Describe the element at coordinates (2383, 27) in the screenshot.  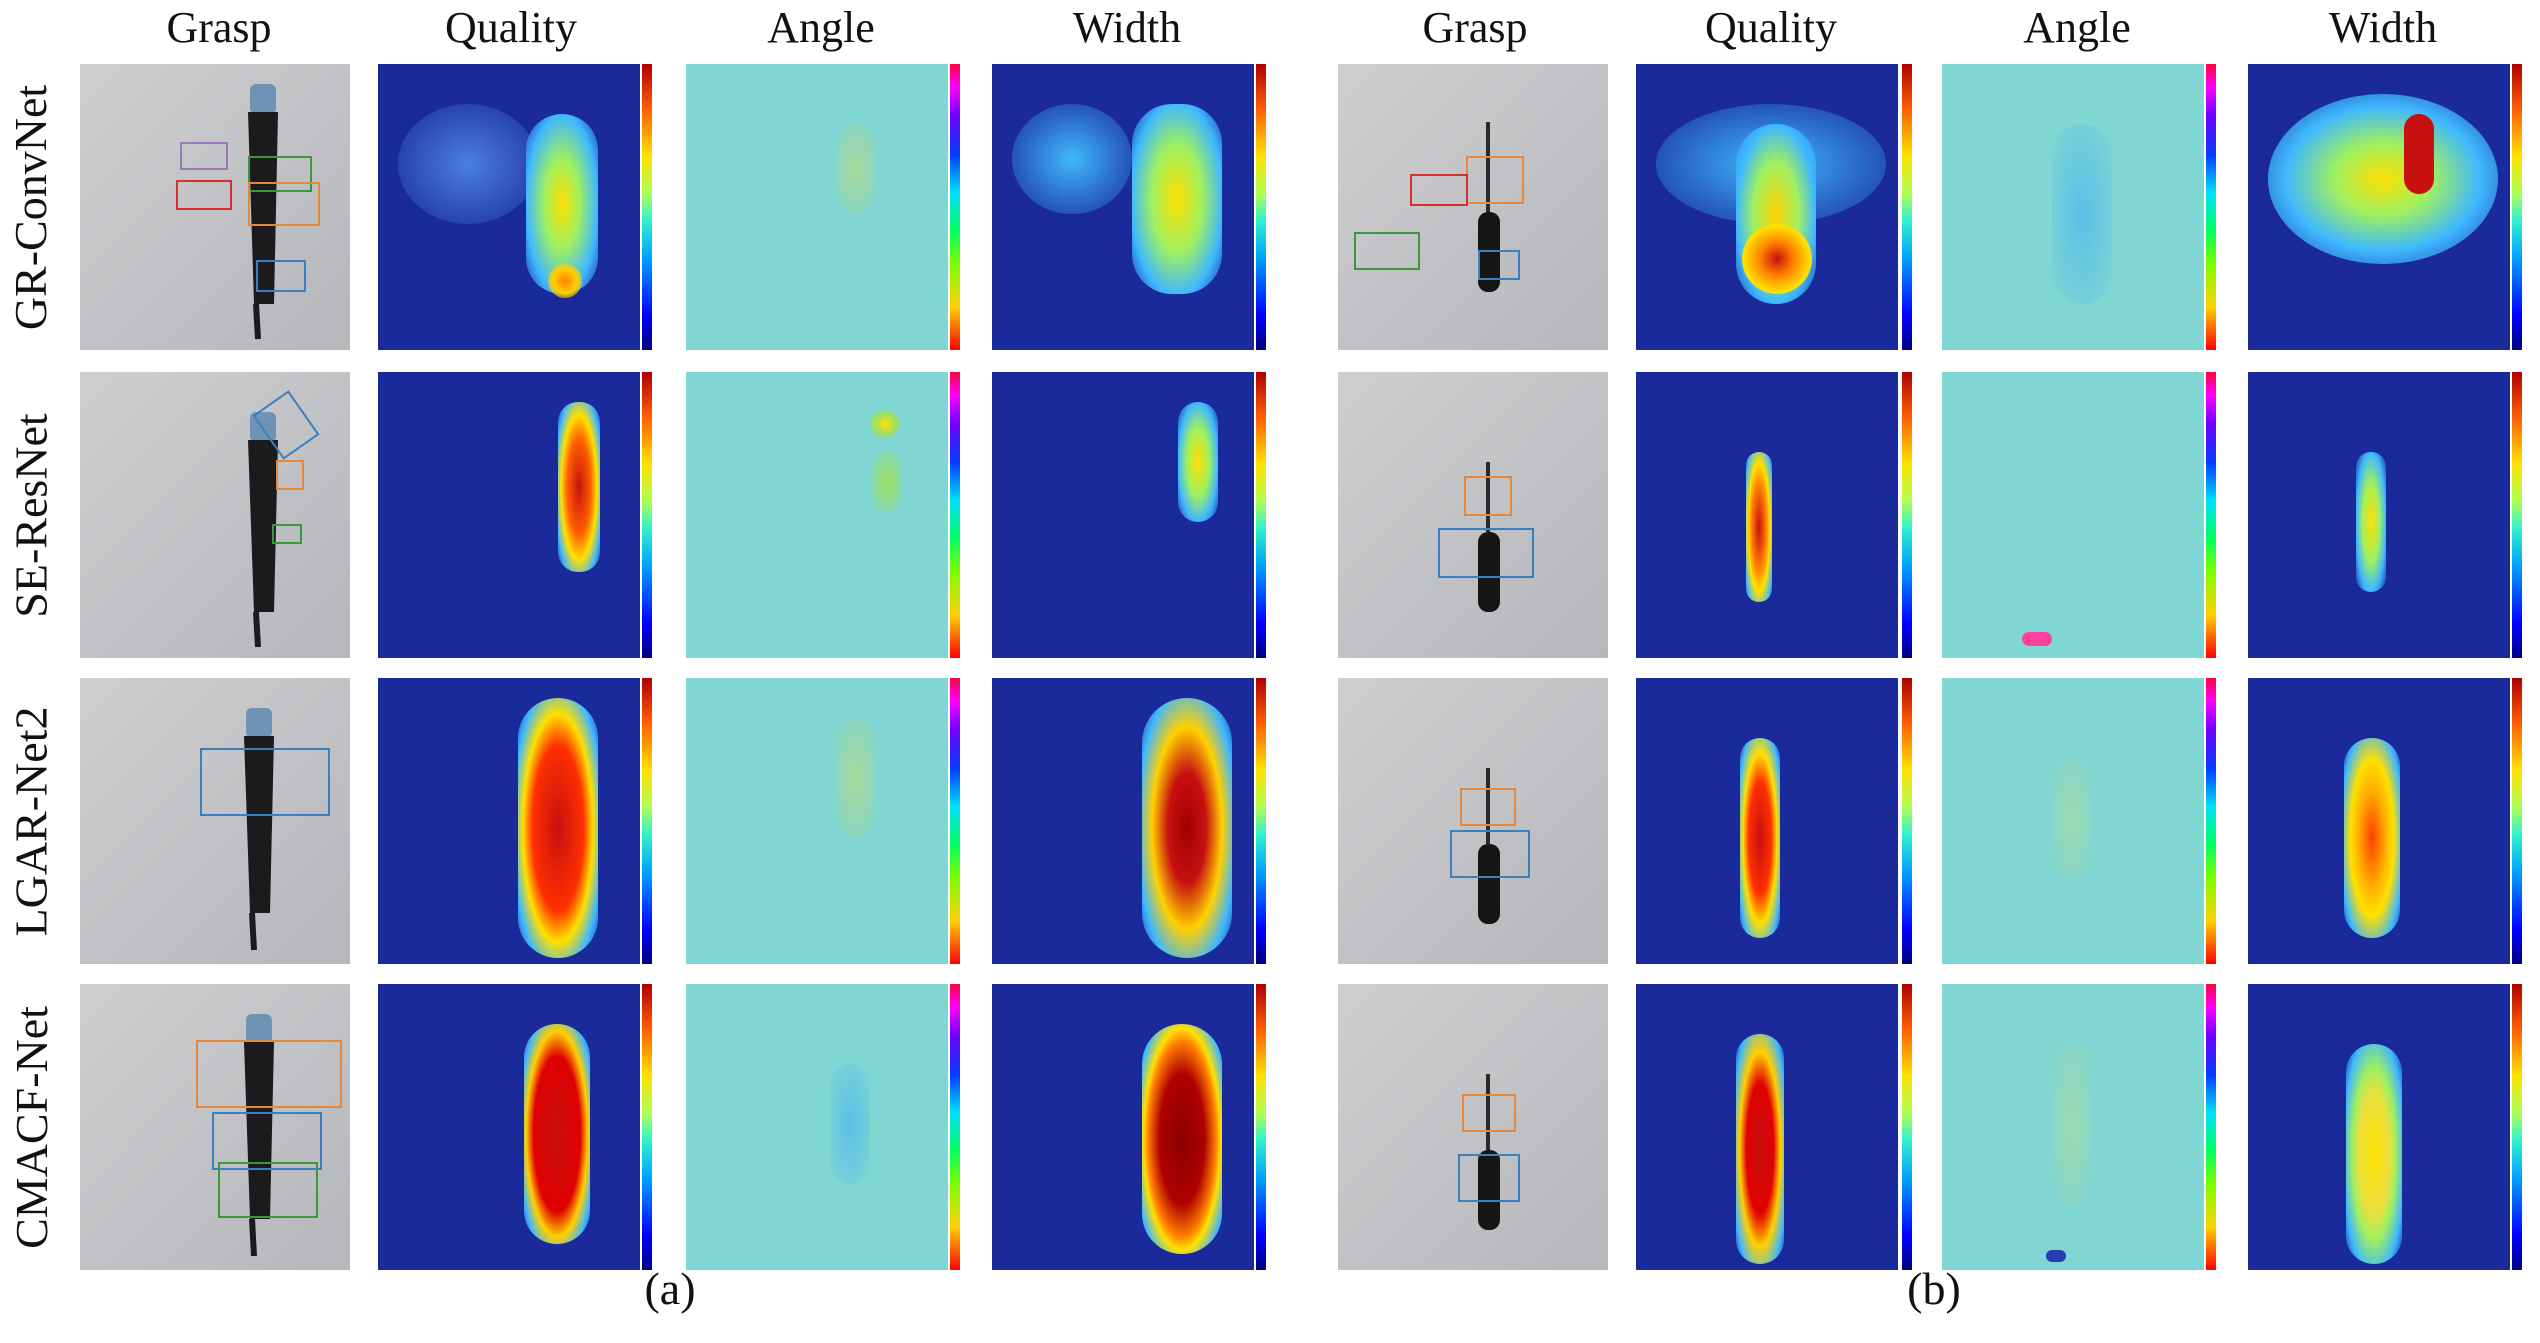
I see `col-header-width-b: Width` at that location.